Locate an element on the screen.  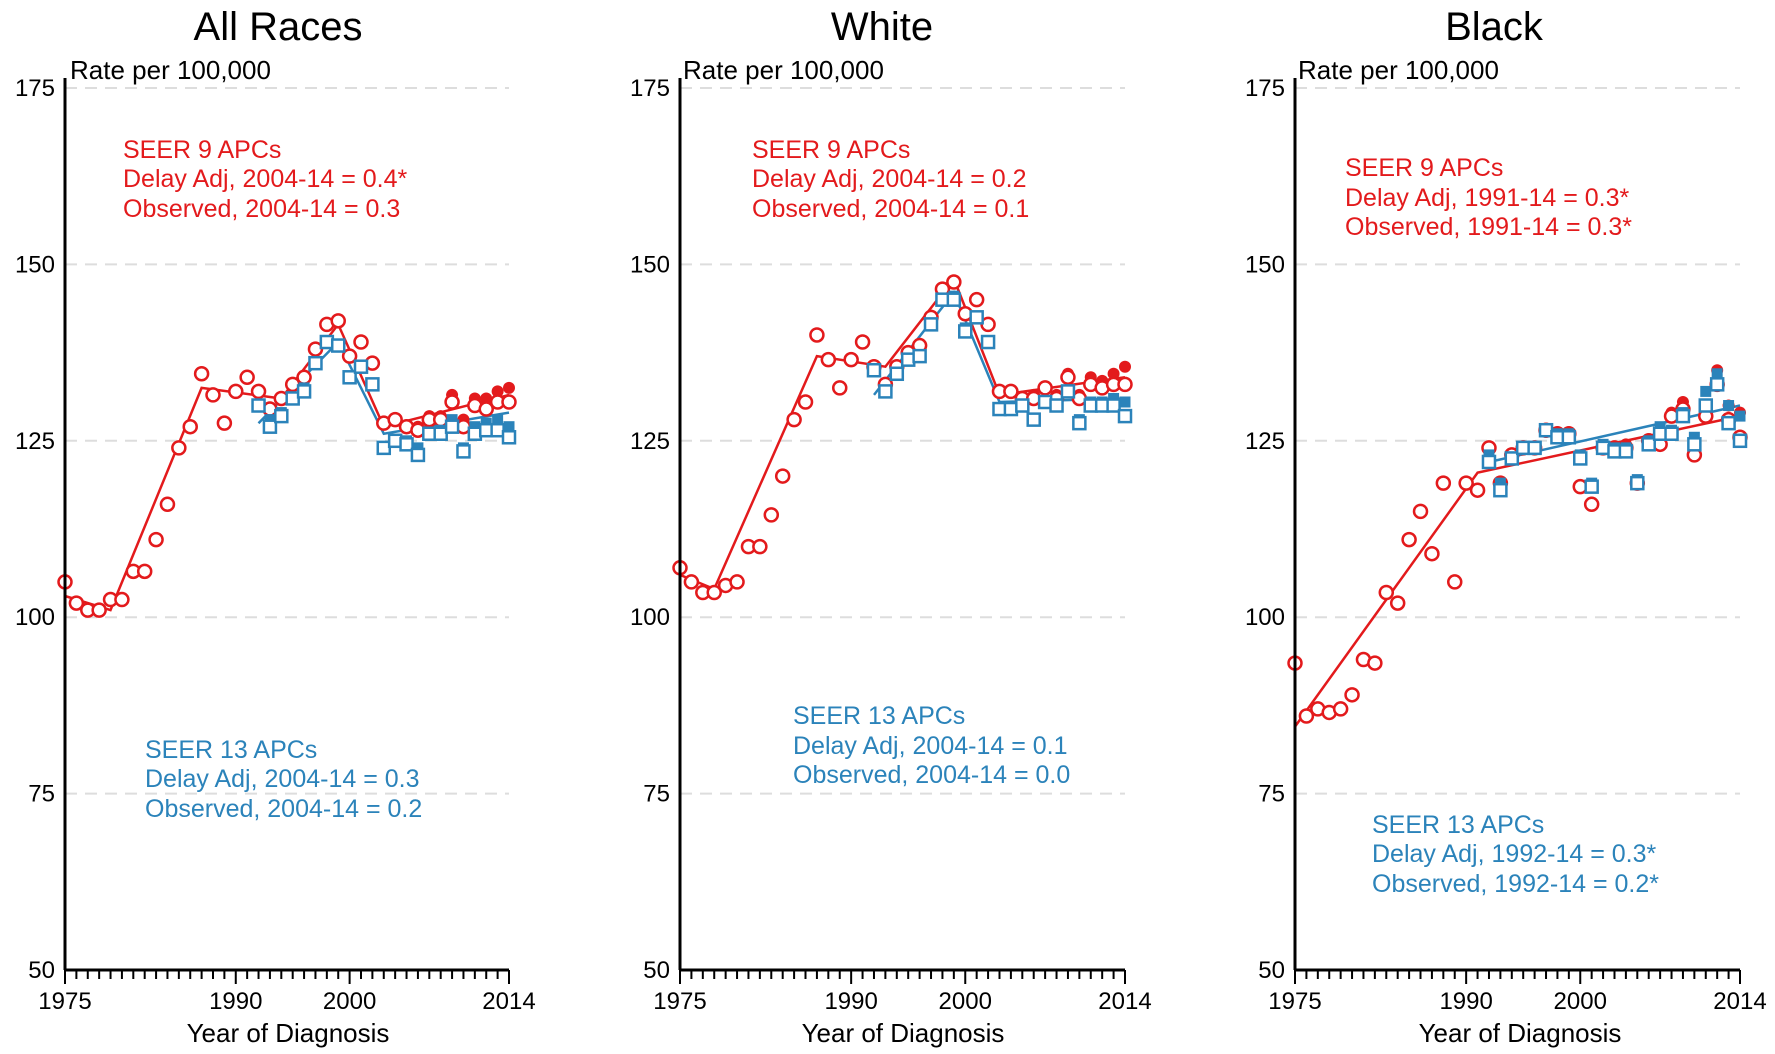
panel-title: White is located at coordinates (882, 27).